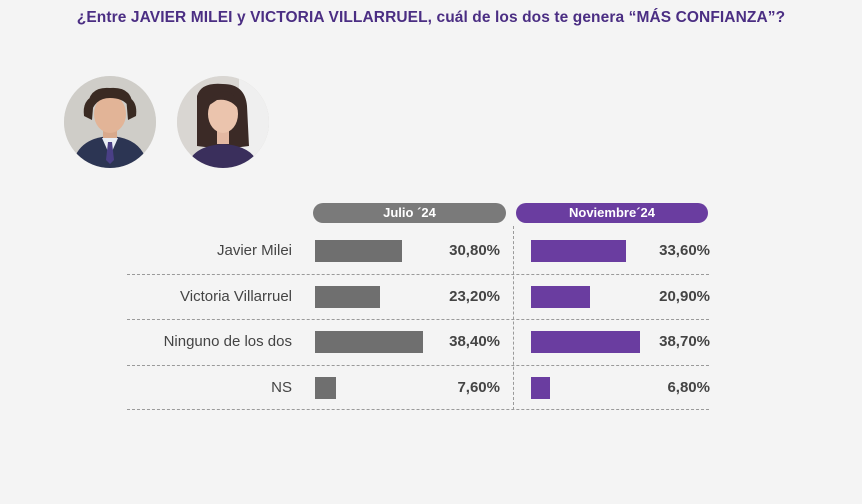  What do you see at coordinates (684, 250) in the screenshot?
I see `value-label-noviembre: 33,60%` at bounding box center [684, 250].